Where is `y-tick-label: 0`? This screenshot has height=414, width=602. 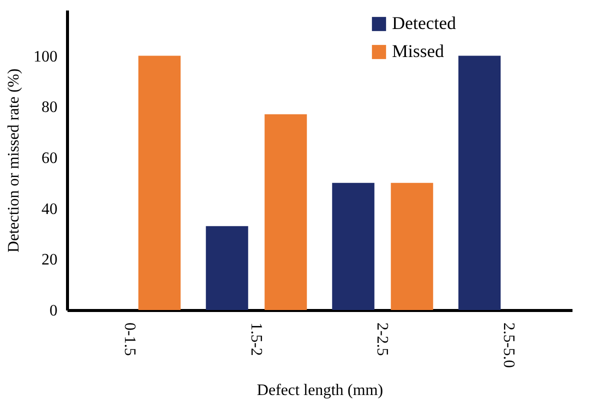 y-tick-label: 0 is located at coordinates (54, 311).